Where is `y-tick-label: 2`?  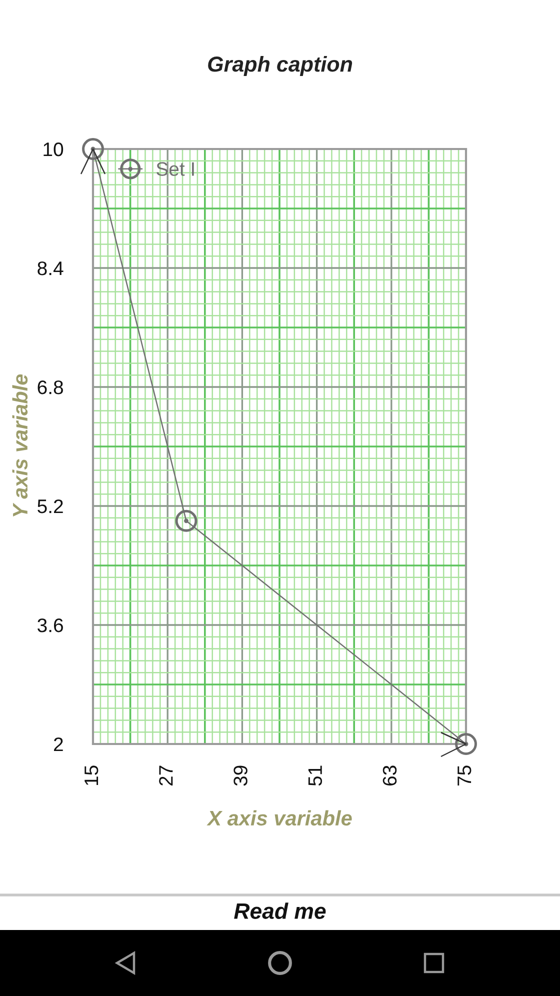 y-tick-label: 2 is located at coordinates (58, 744).